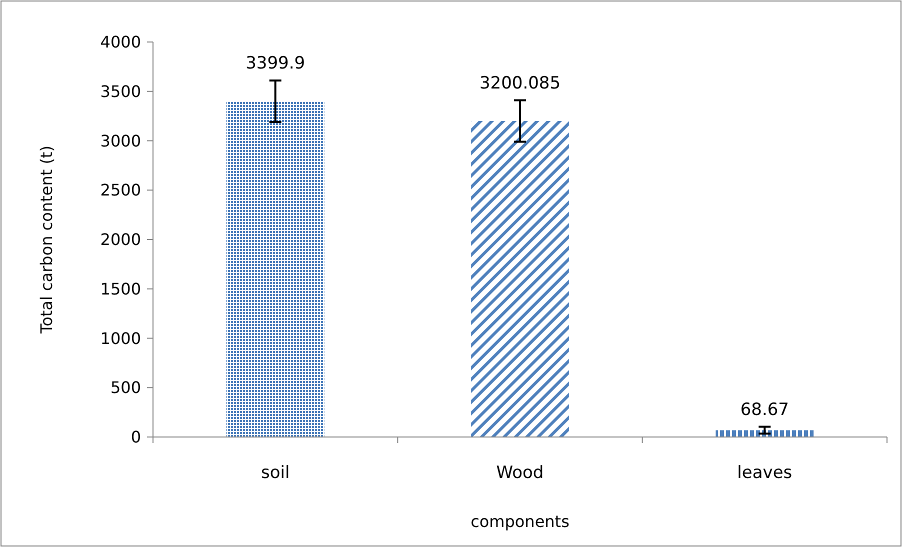 The width and height of the screenshot is (902, 547). What do you see at coordinates (125, 388) in the screenshot?
I see `y-tick-label: 500` at bounding box center [125, 388].